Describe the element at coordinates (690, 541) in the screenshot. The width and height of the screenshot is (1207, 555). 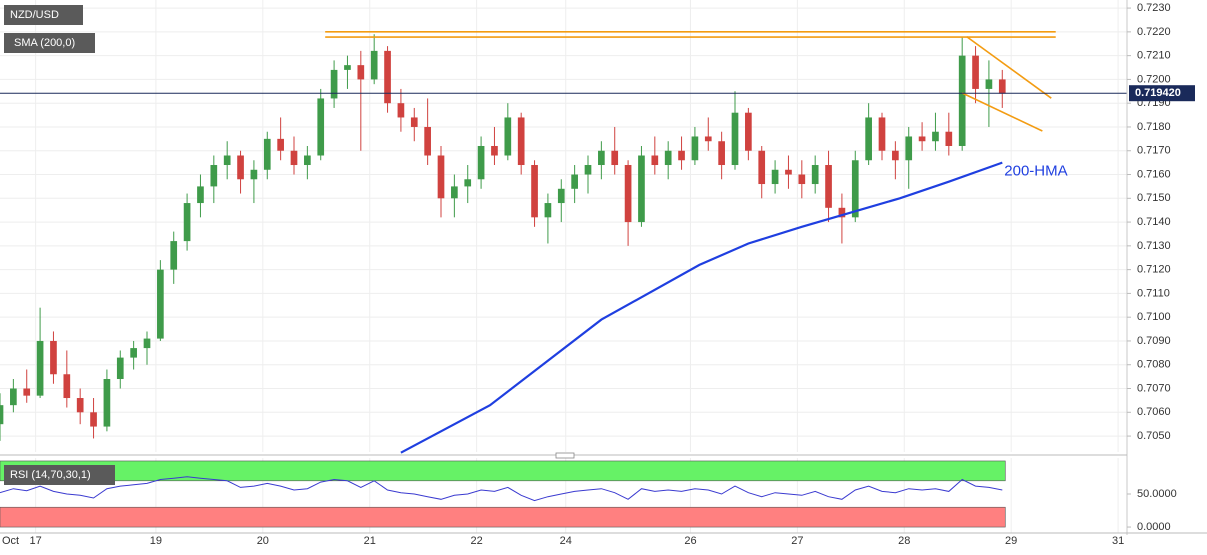
I see `x-tick-label: 26` at that location.